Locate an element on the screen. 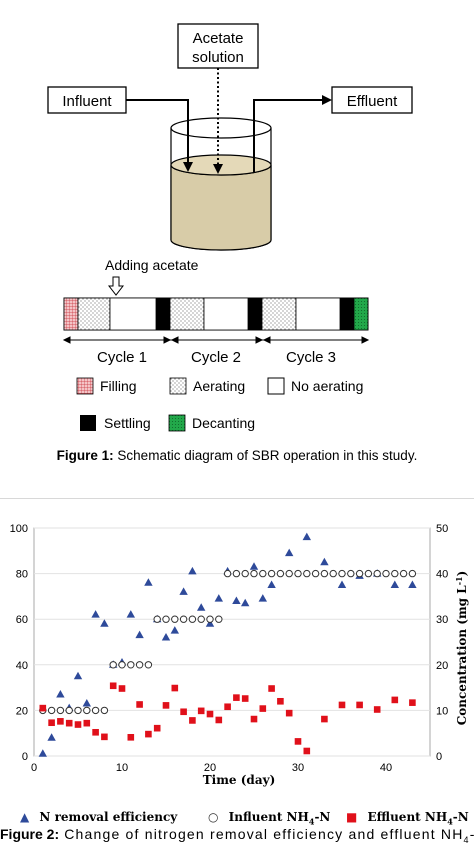 The width and height of the screenshot is (474, 845). acetate-label-line2: solution is located at coordinates (218, 57).